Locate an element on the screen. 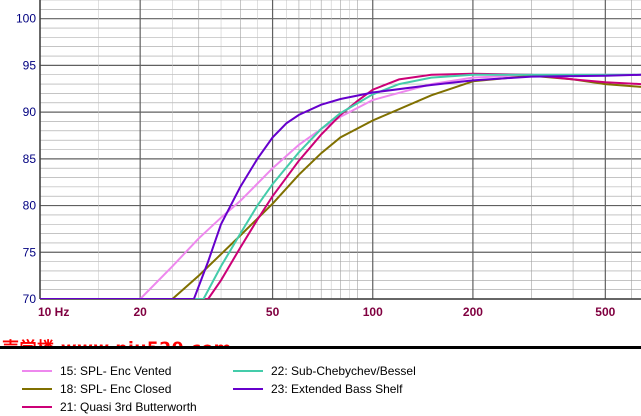  legend-item-18: 18: SPL- Enc Closed is located at coordinates (96, 389).